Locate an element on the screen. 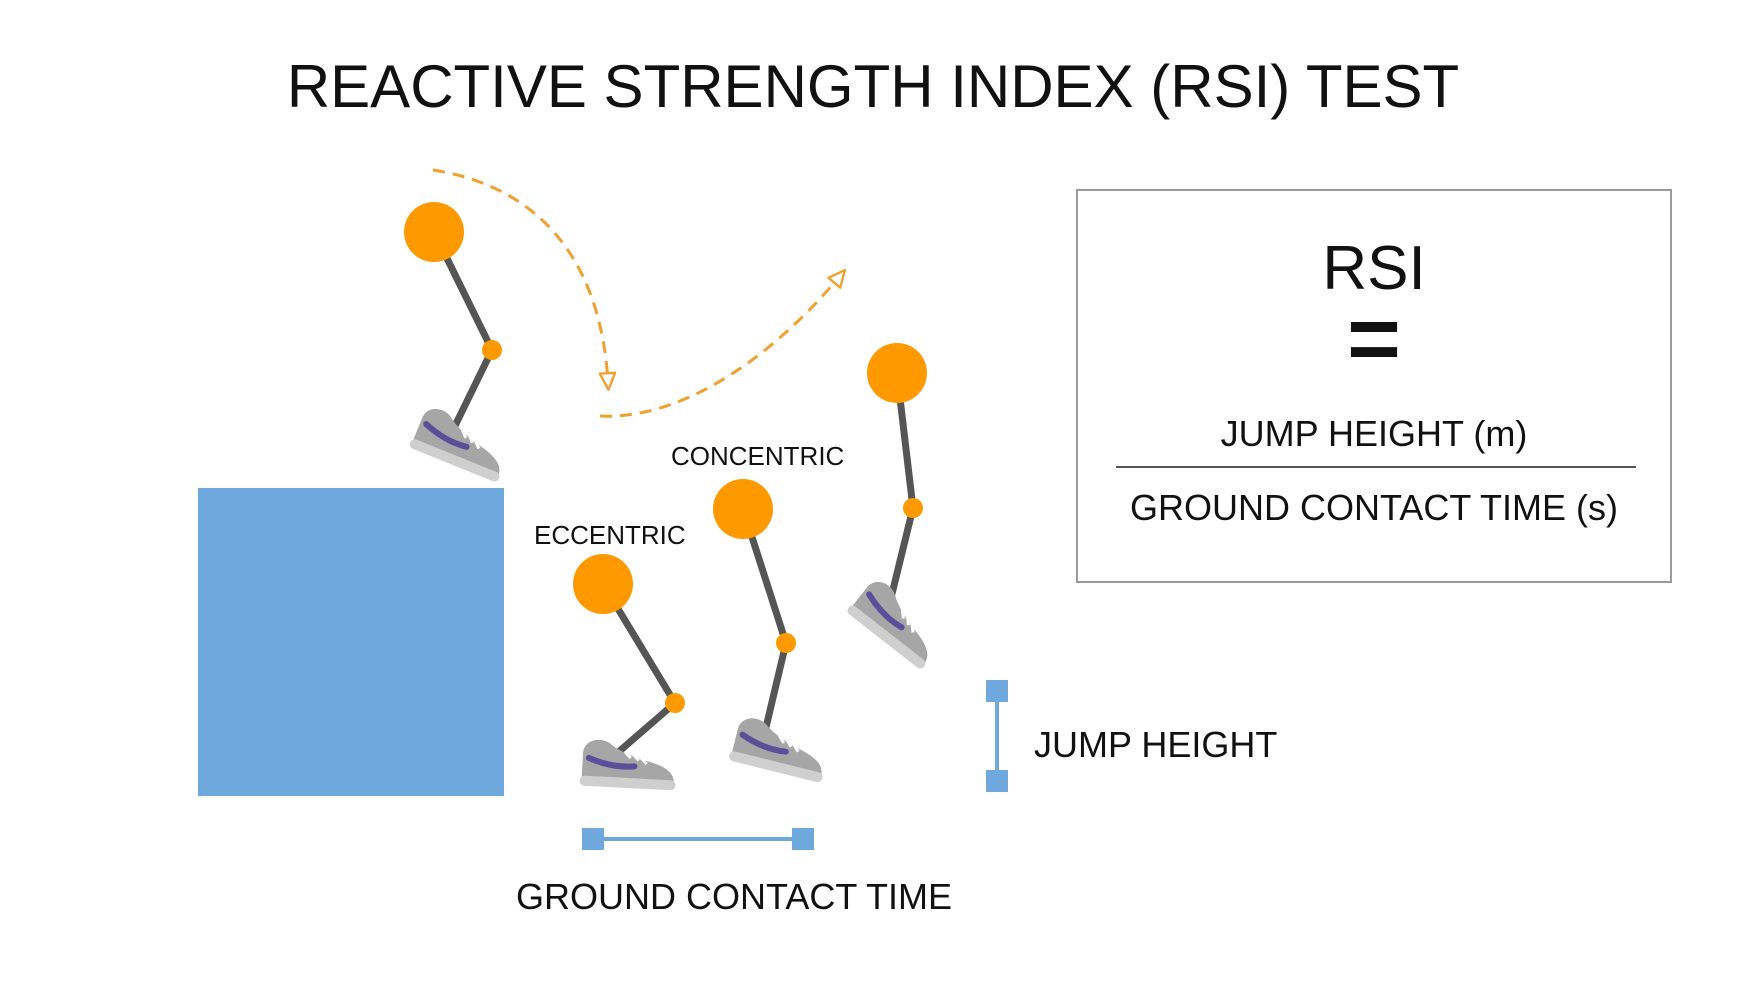 The height and width of the screenshot is (982, 1746). ground-contact-time-label: GROUND CONTACT TIME is located at coordinates (734, 896).